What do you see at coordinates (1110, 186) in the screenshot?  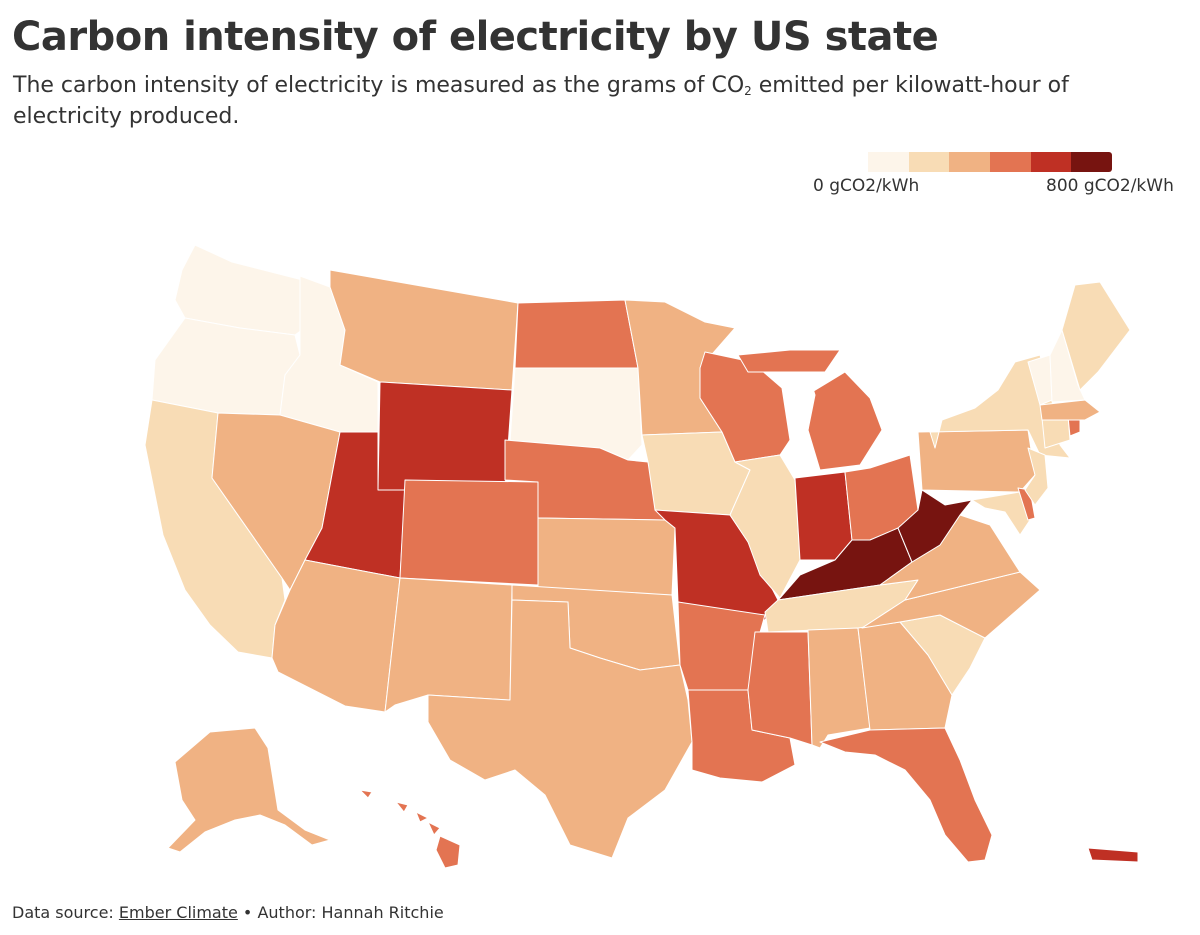 I see `legend-max-label: 800 gCO2/kWh` at bounding box center [1110, 186].